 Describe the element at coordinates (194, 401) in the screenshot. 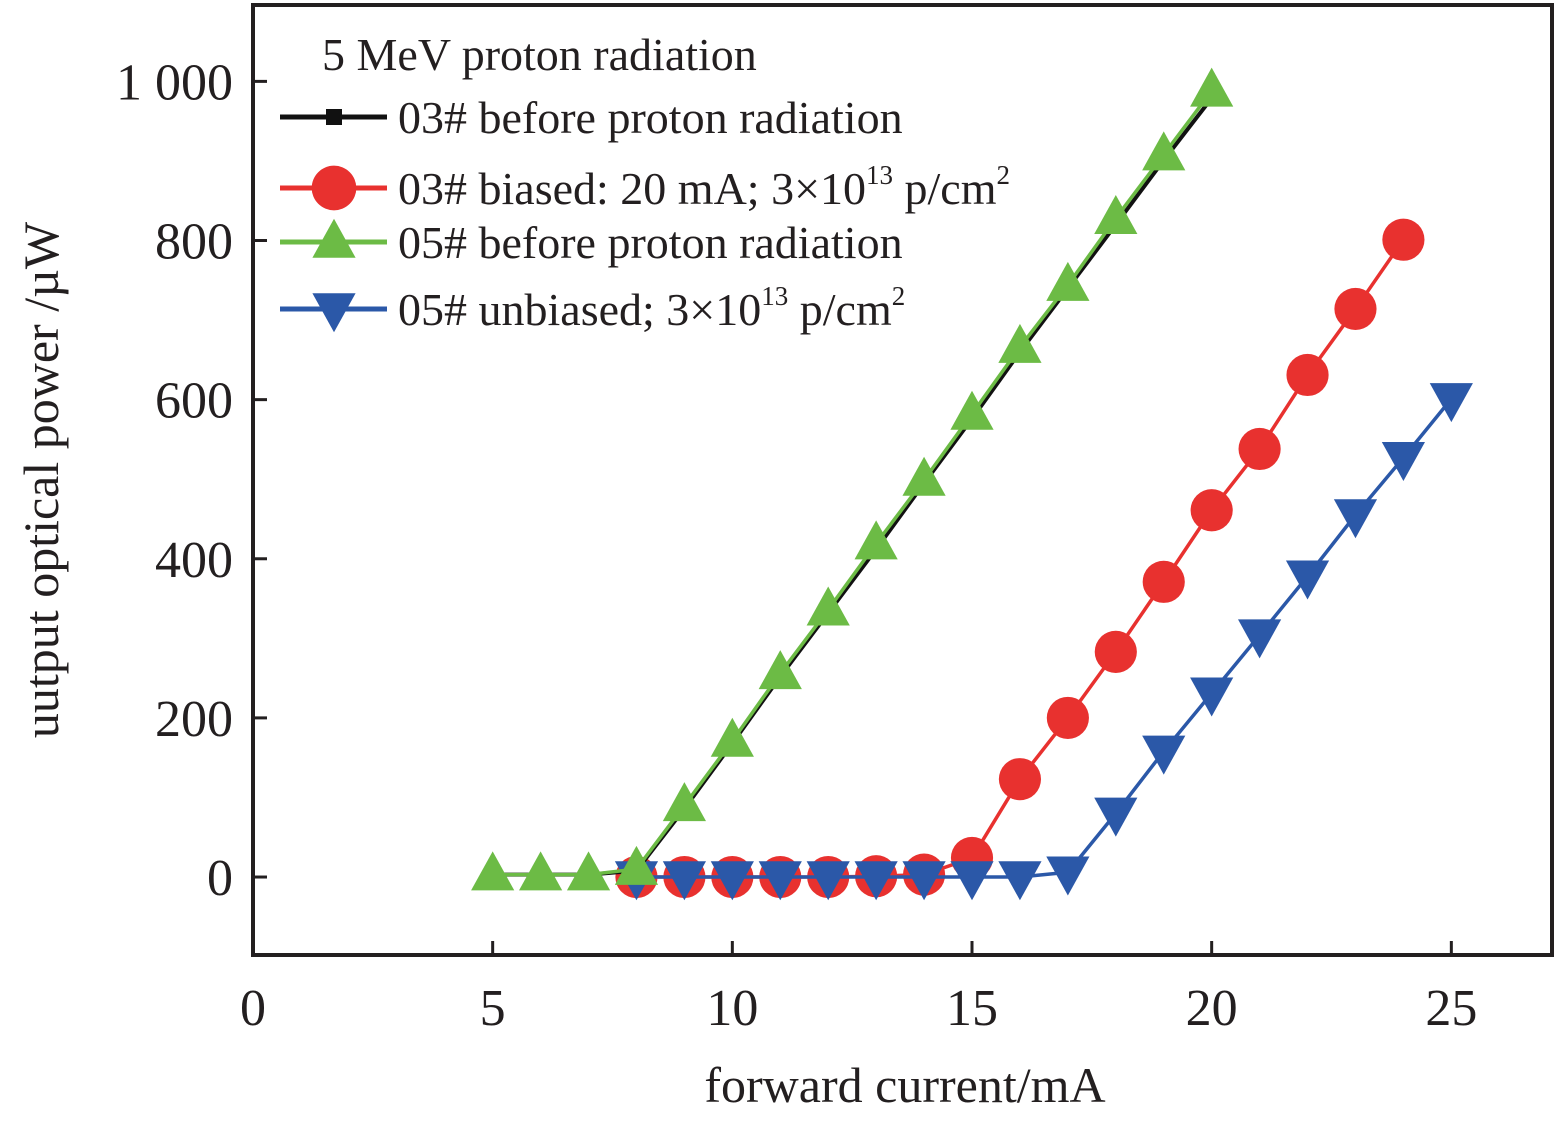

I see `y-tick-label: 600` at that location.